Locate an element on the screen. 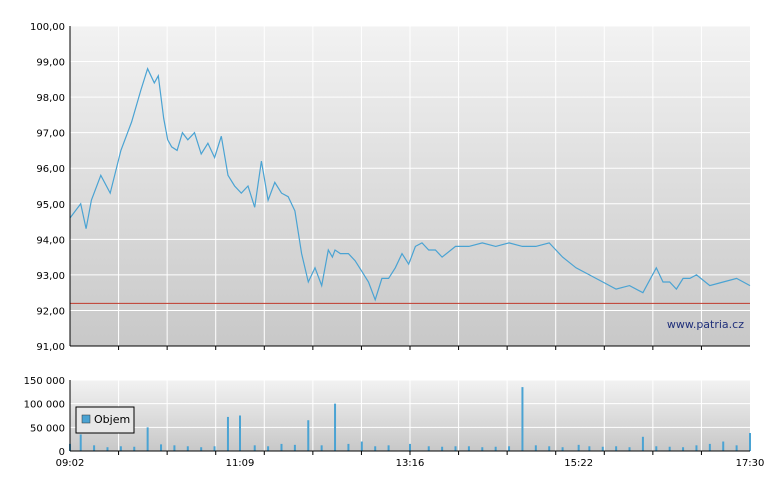  price-y-tick-label: 96,00 is located at coordinates (50, 169).